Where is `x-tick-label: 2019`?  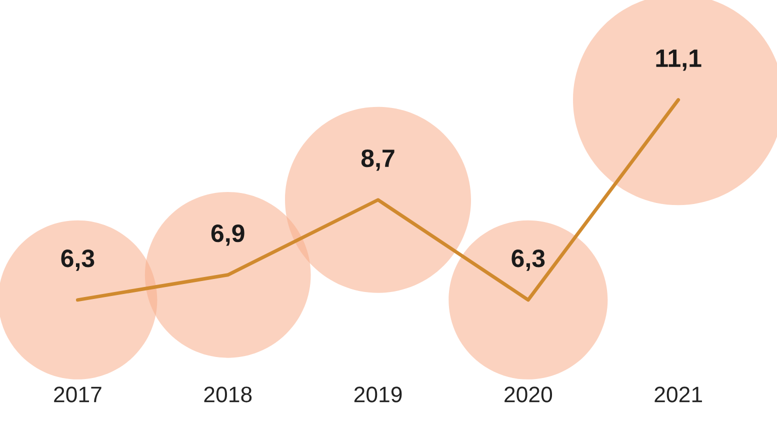 x-tick-label: 2019 is located at coordinates (378, 394).